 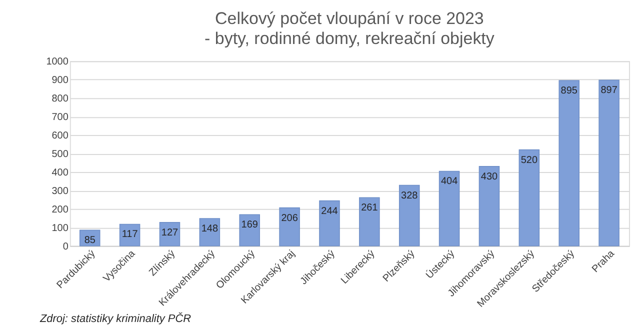 What do you see at coordinates (60, 154) in the screenshot?
I see `y-tick-label: 500` at bounding box center [60, 154].